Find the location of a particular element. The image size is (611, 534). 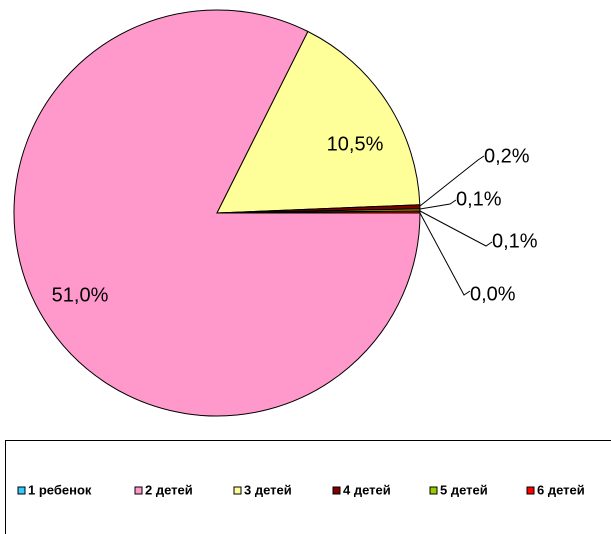

legend-label: 6 детей is located at coordinates (561, 489).